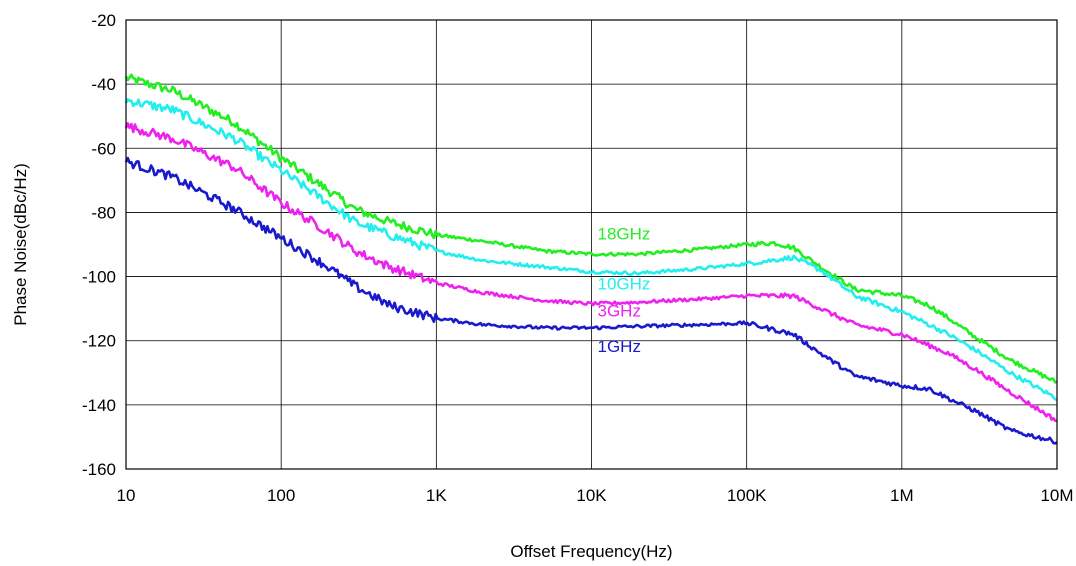 The image size is (1076, 566). Describe the element at coordinates (103, 212) in the screenshot. I see `y-tick-label: -80` at that location.